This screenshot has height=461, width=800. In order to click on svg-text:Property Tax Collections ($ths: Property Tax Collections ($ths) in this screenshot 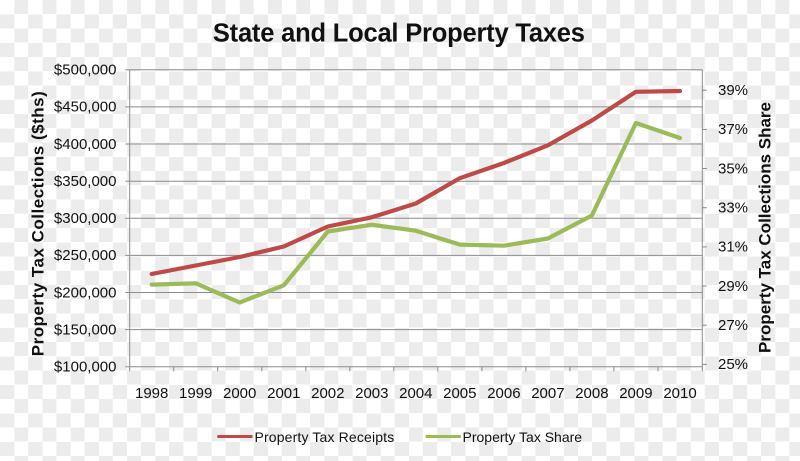, I will do `click(37, 224)`.